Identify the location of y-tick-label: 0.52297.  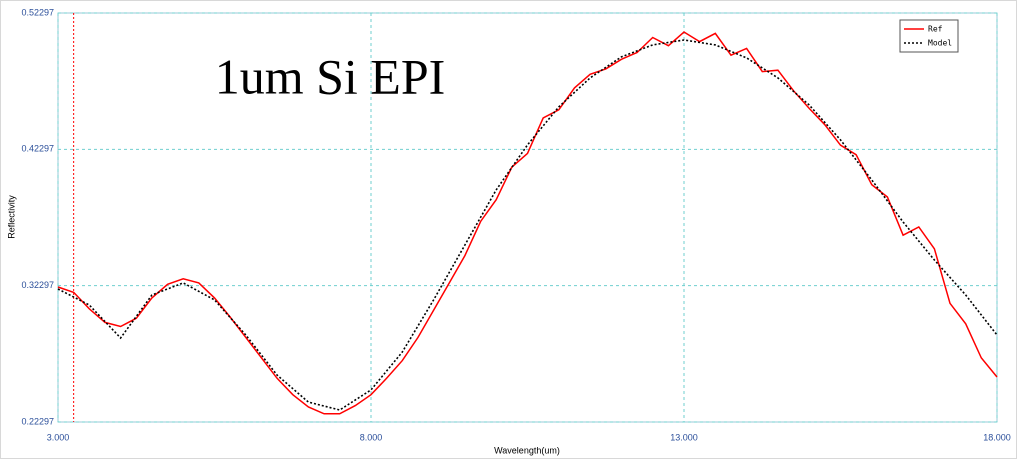
(37, 12).